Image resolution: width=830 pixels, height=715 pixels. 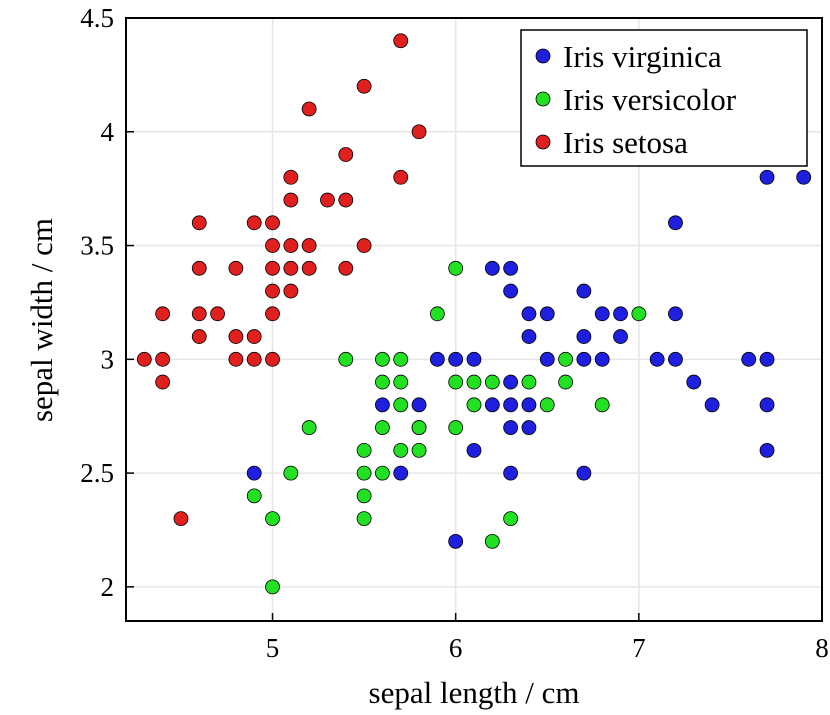 What do you see at coordinates (642, 56) in the screenshot?
I see `legend-label-virginica: Iris virginica` at bounding box center [642, 56].